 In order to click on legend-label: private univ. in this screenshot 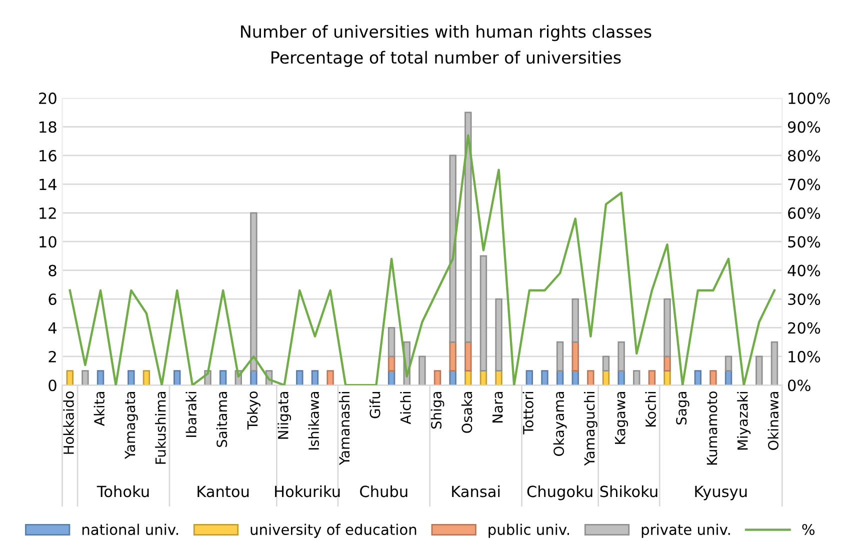, I will do `click(686, 531)`.